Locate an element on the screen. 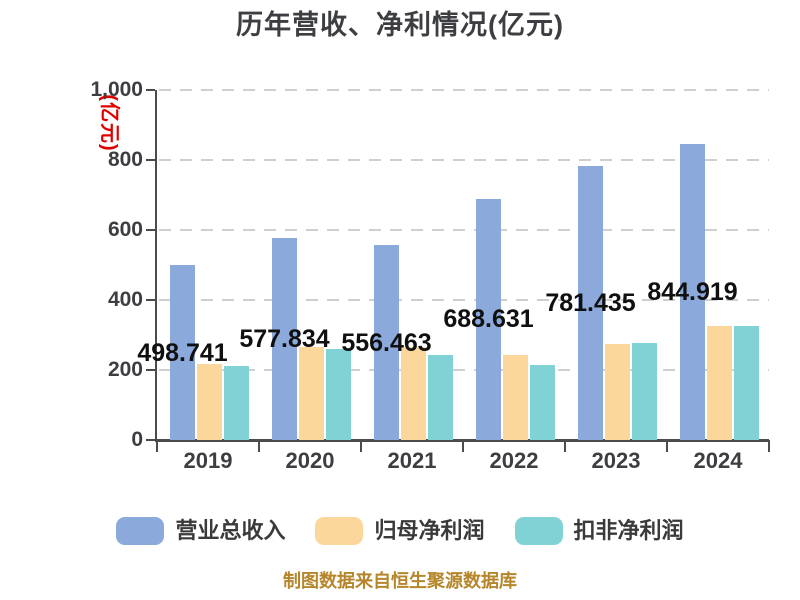 Image resolution: width=800 pixels, height=600 pixels. x-category-label: 2023 is located at coordinates (616, 460).